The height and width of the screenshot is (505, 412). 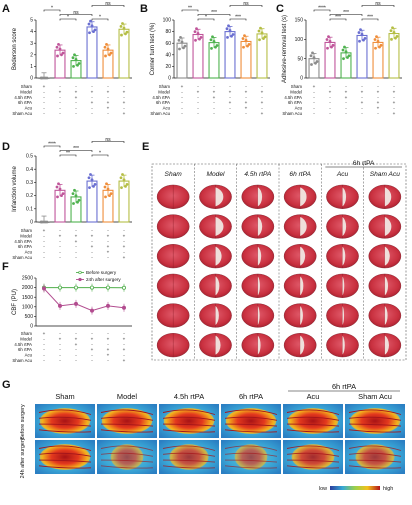 I want to click on table-row-label: Sham Acu, so click(x=22, y=113).